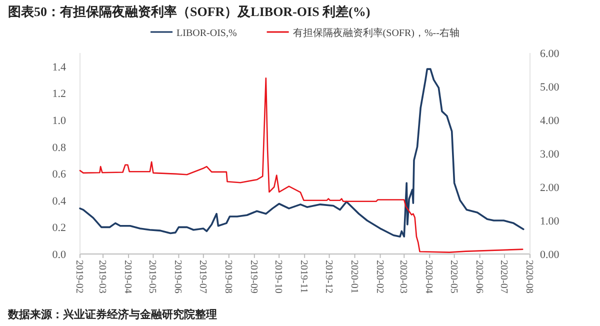 This screenshot has height=326, width=600. What do you see at coordinates (59, 255) in the screenshot?
I see `y-tick-label: 0.0` at bounding box center [59, 255].